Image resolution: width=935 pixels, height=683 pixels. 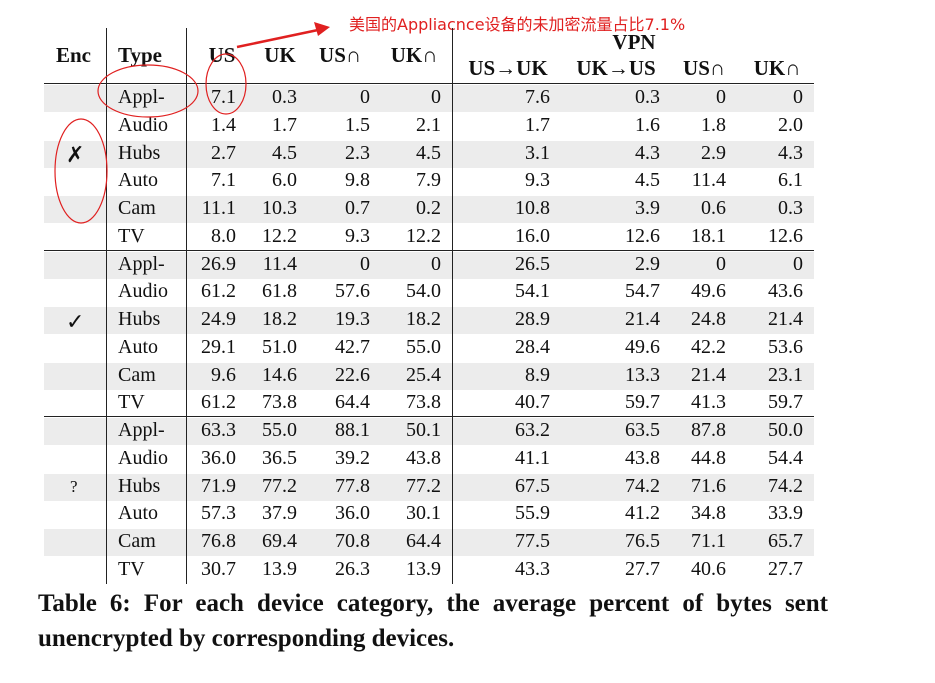 I want to click on value-cell: 37.9, so click(x=279, y=513).